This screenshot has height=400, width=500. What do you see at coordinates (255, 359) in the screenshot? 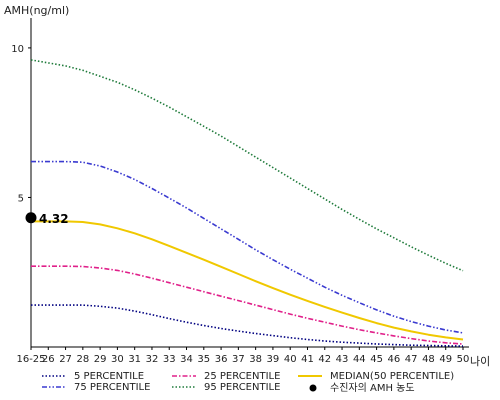
I see `x-tick-label: 38` at bounding box center [255, 359].